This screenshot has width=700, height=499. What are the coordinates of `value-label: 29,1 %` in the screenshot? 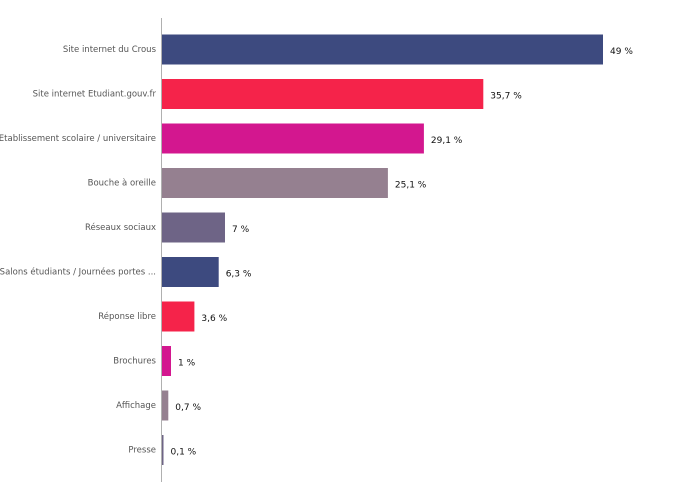 It's located at (447, 141).